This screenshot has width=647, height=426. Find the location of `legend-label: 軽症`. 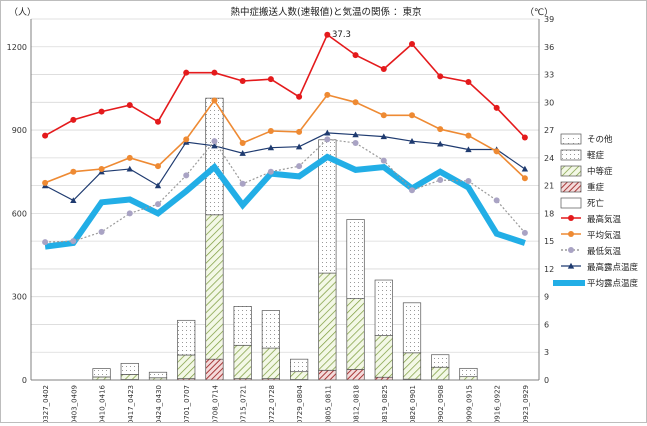

legend-label: 軽症 is located at coordinates (596, 155).